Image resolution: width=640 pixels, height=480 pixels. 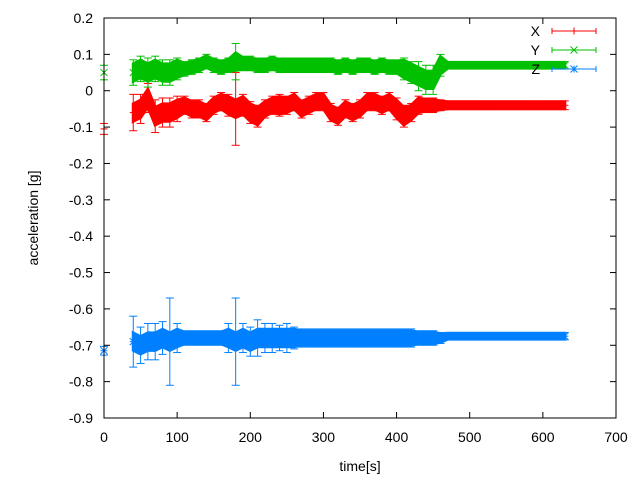 What do you see at coordinates (616, 437) in the screenshot?
I see `x-tick-label: 700` at bounding box center [616, 437].